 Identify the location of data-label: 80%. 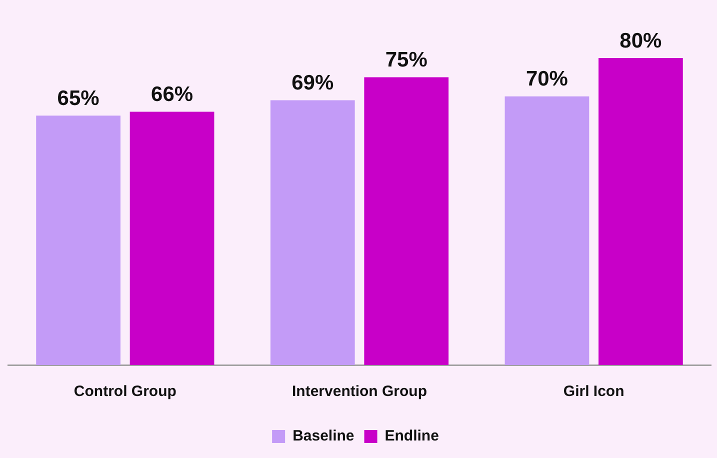
(641, 40).